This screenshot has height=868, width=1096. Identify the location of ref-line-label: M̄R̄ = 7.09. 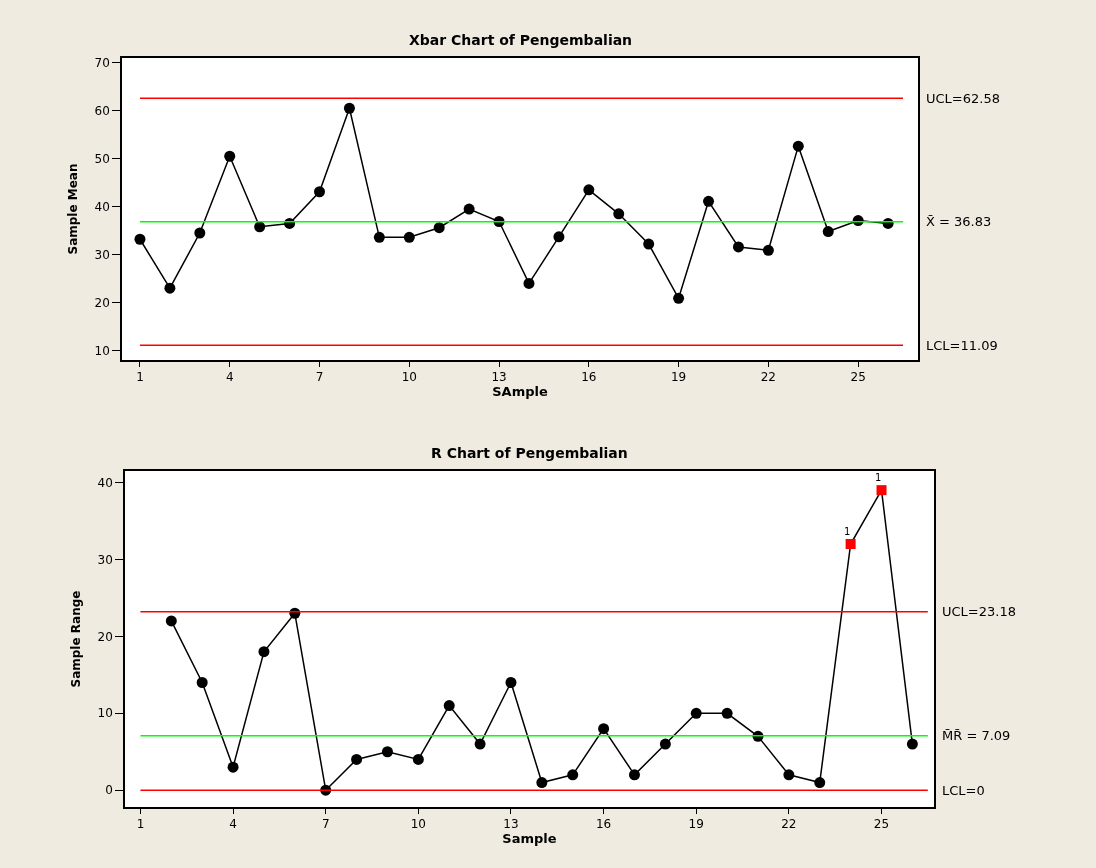
(976, 735).